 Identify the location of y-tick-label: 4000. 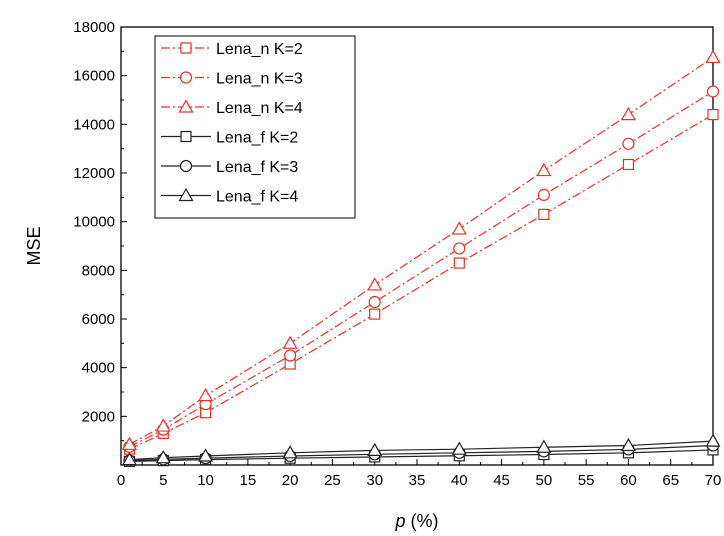
(98, 368).